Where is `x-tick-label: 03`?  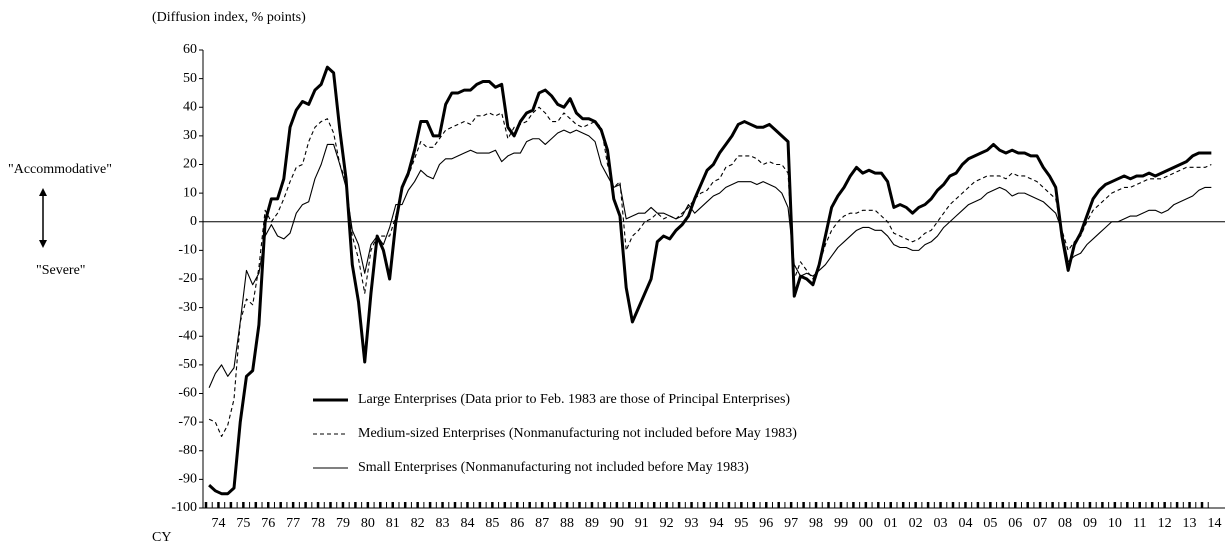
x-tick-label: 03 is located at coordinates (941, 523).